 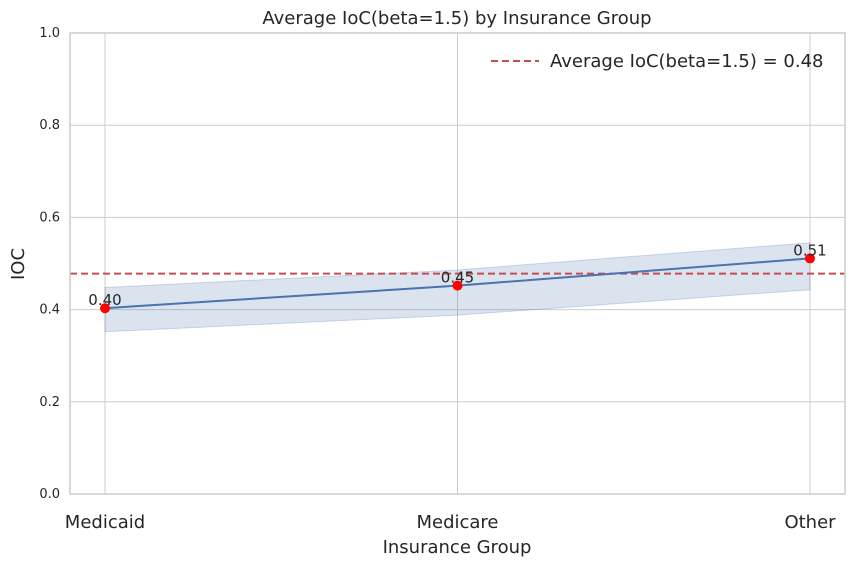 What do you see at coordinates (809, 250) in the screenshot?
I see `data-label-other: 0.51` at bounding box center [809, 250].